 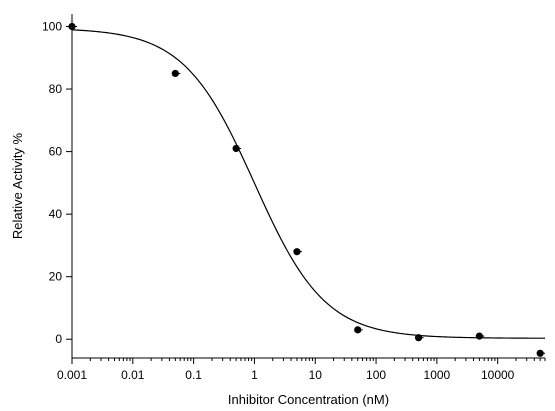 I want to click on y-tick-label: 80, so click(x=56, y=89).